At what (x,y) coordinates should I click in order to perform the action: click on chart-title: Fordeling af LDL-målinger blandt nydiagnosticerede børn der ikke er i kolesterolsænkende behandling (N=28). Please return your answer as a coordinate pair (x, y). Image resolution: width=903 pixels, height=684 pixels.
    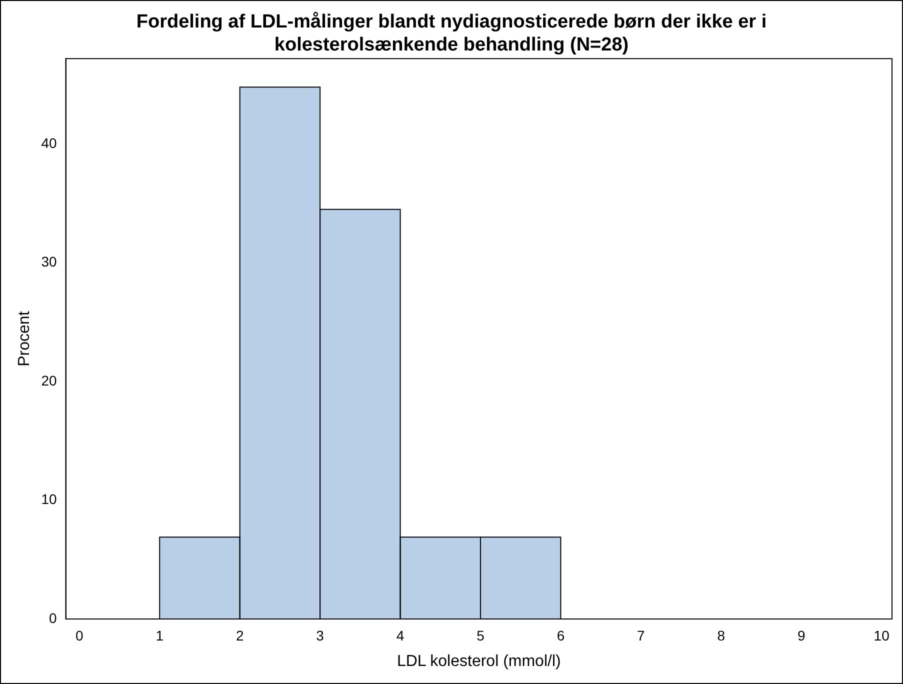
    Looking at the image, I should click on (451, 34).